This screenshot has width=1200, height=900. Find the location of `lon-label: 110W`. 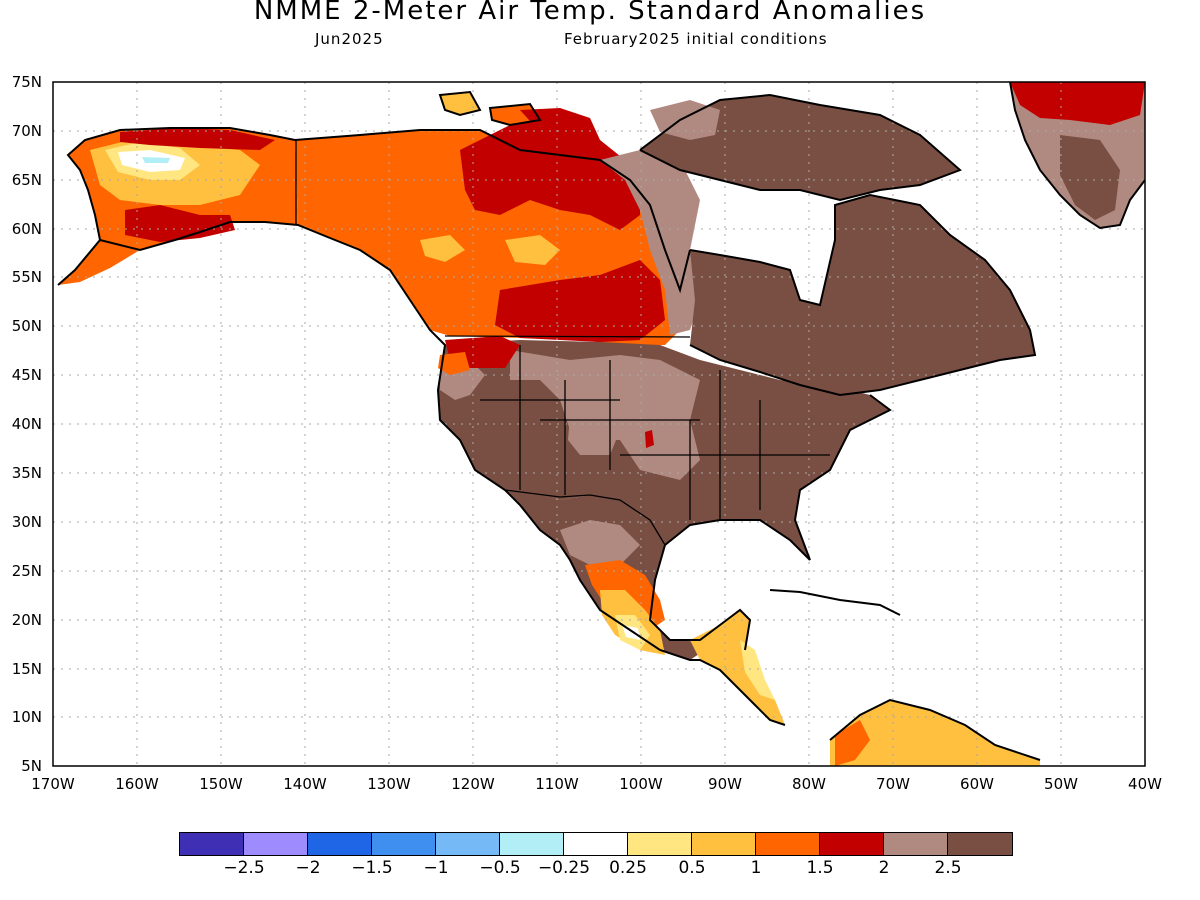

lon-label: 110W is located at coordinates (557, 784).